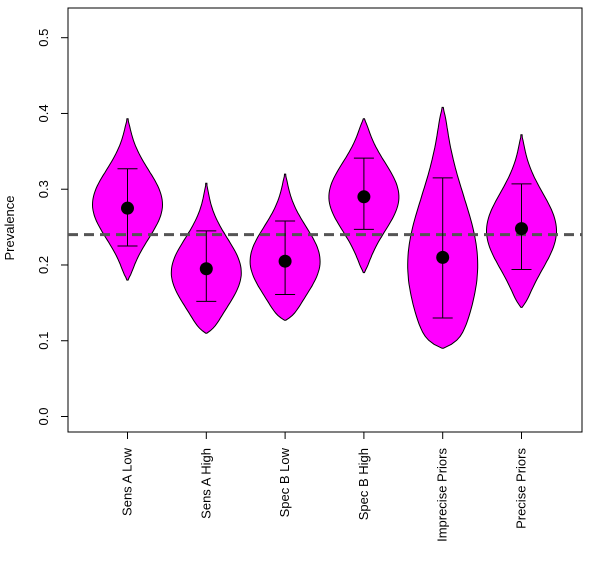  What do you see at coordinates (363, 484) in the screenshot?
I see `x-tick-label: Spec B High` at bounding box center [363, 484].